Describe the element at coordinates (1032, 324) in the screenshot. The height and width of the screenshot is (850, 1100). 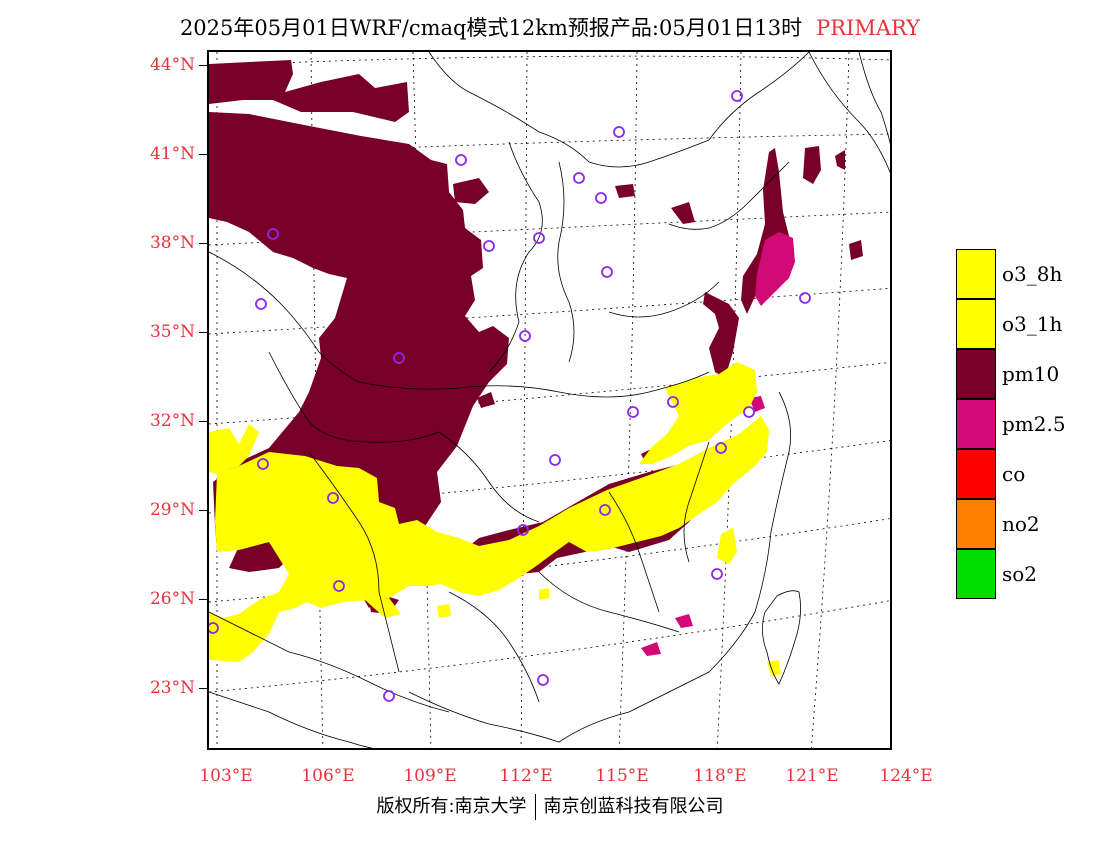
I see `legend-label: o3_1h` at that location.